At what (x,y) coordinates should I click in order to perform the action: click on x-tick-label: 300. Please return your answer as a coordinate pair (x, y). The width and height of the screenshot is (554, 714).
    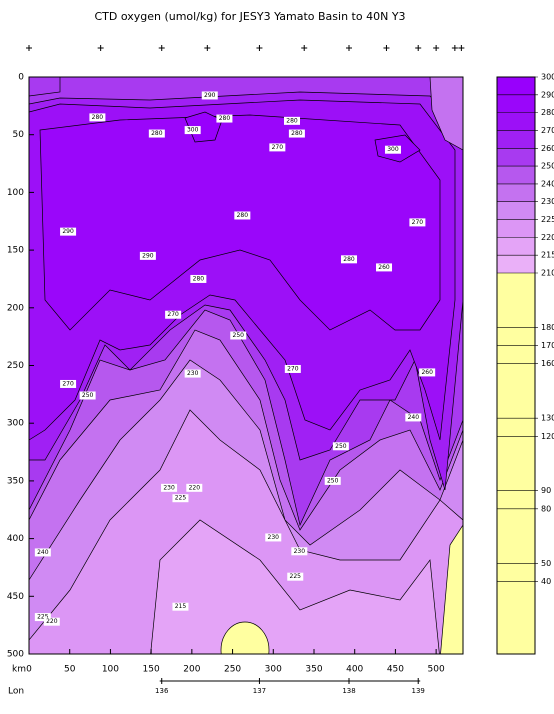
    Looking at the image, I should click on (273, 670).